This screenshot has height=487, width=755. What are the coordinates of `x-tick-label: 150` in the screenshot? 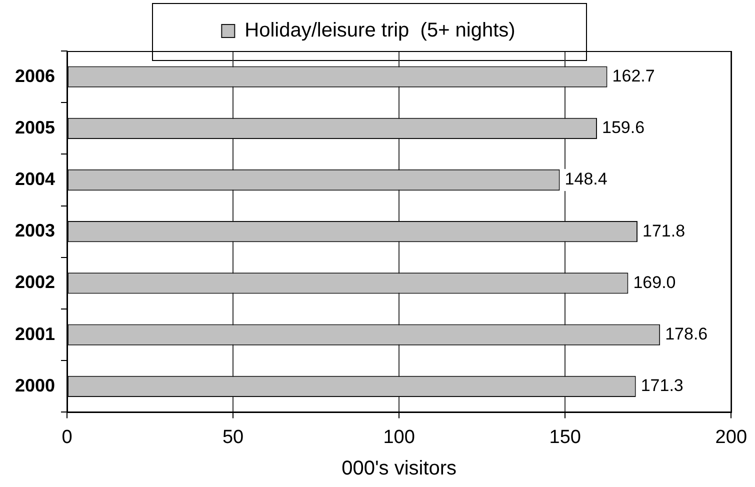 It's located at (565, 437).